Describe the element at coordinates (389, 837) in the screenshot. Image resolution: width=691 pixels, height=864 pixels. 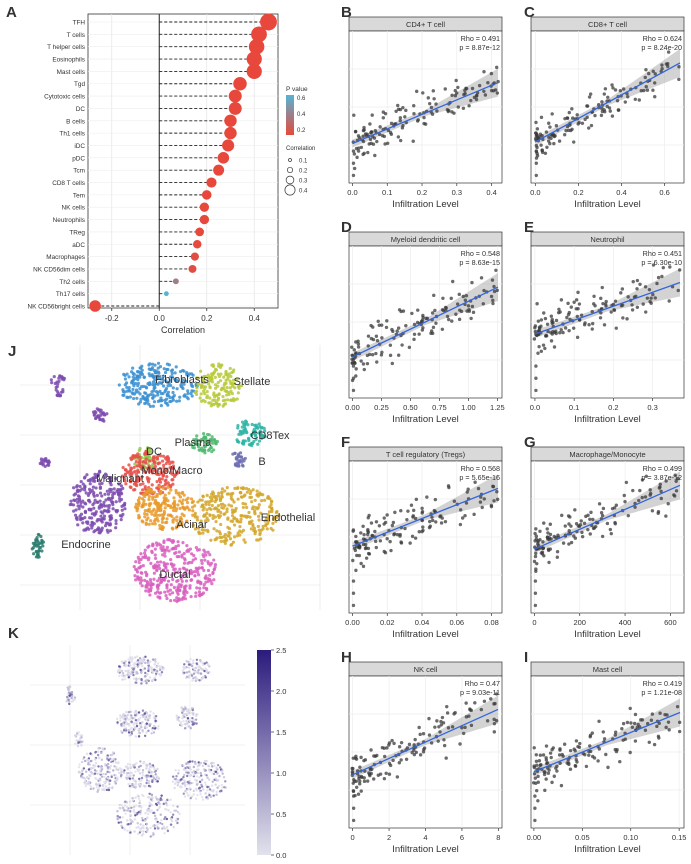
I see `x-tick-label: 2` at that location.